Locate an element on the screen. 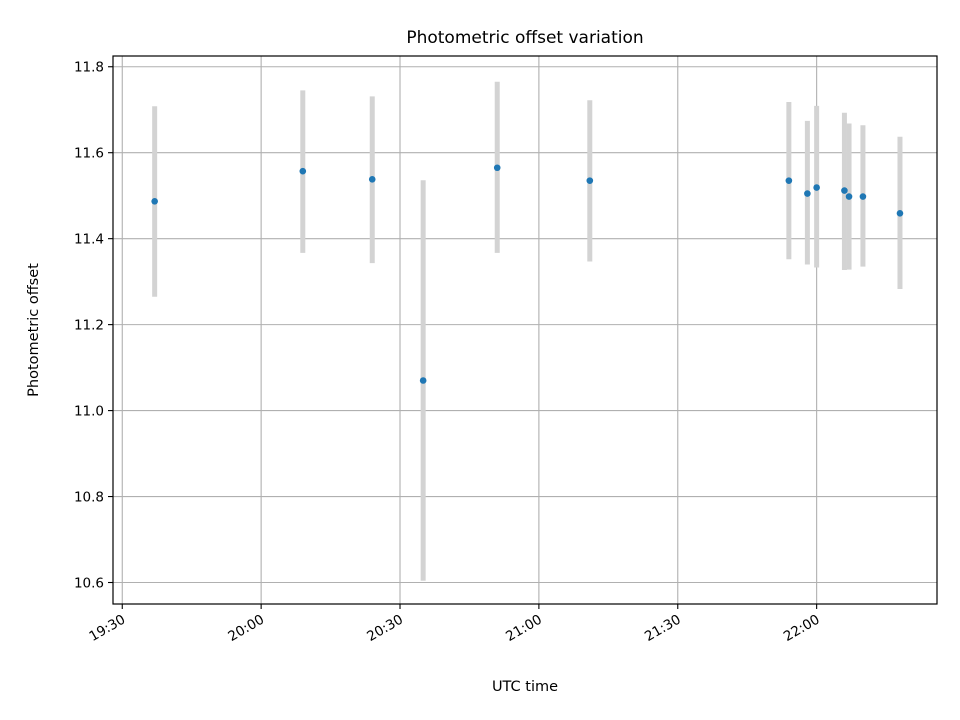 The image size is (960, 720). y-tick-label: 10.6 is located at coordinates (89, 584).